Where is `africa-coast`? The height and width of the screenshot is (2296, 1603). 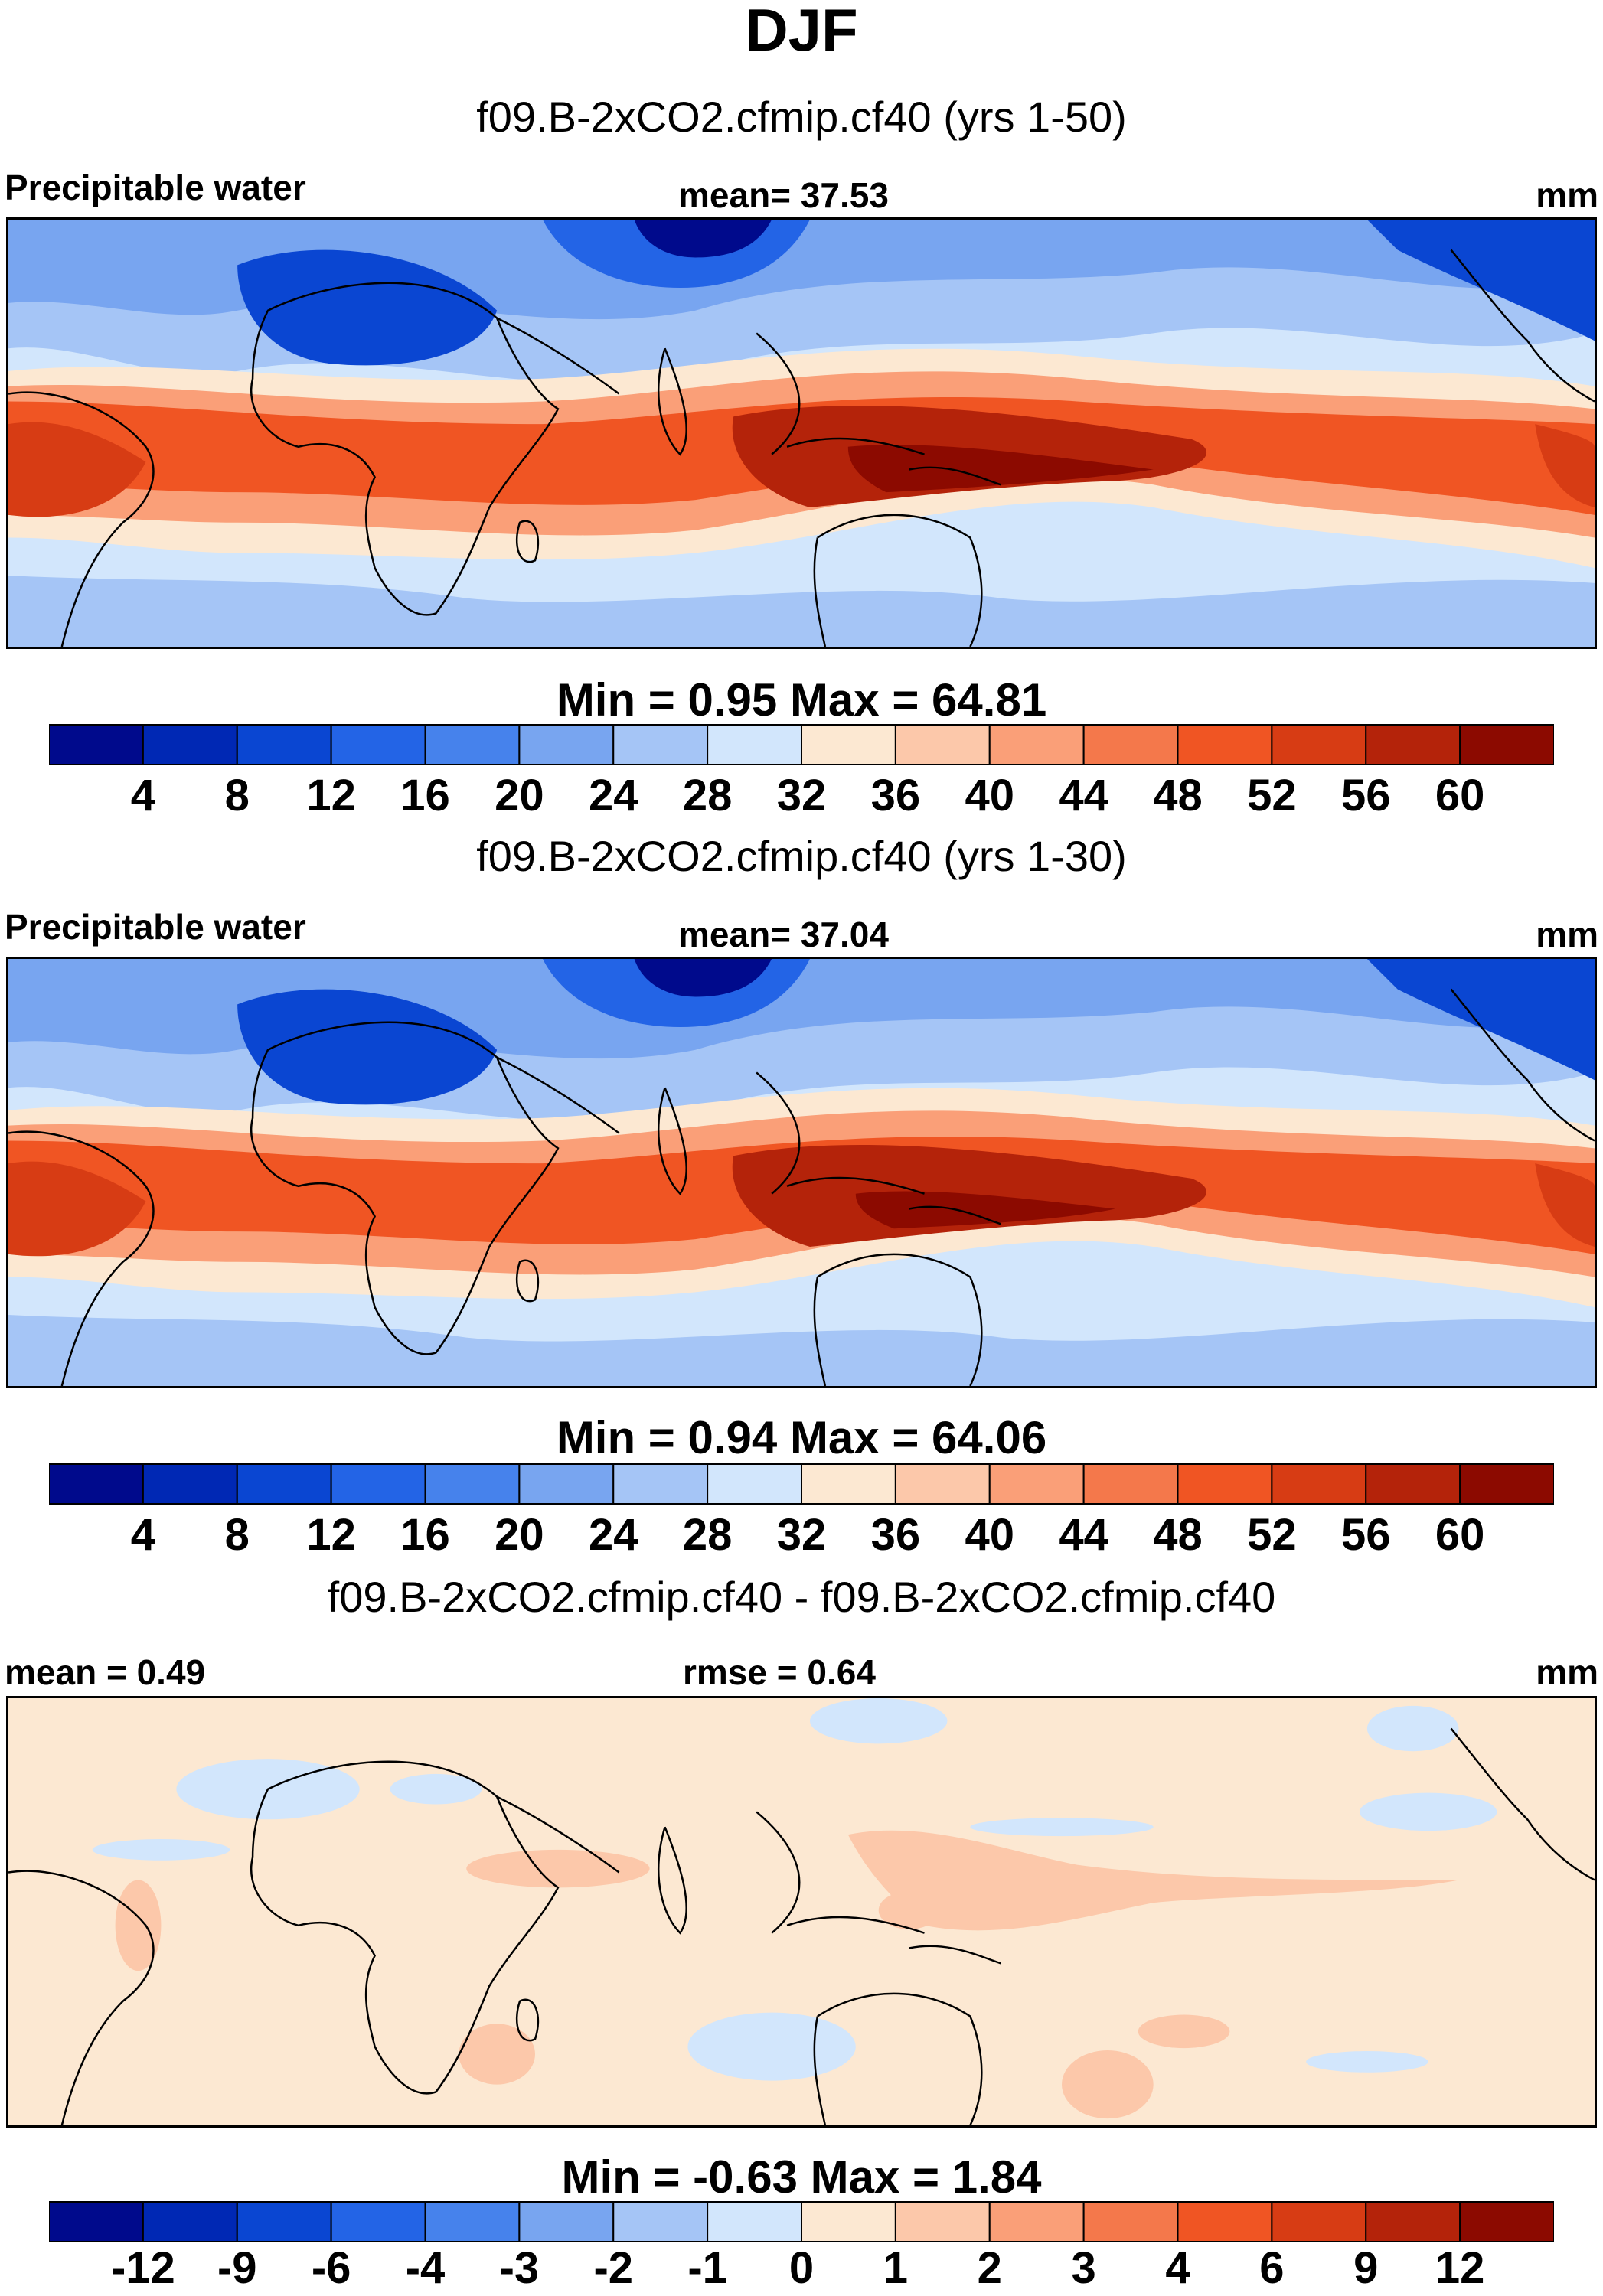
africa-coast is located at coordinates (405, 1927).